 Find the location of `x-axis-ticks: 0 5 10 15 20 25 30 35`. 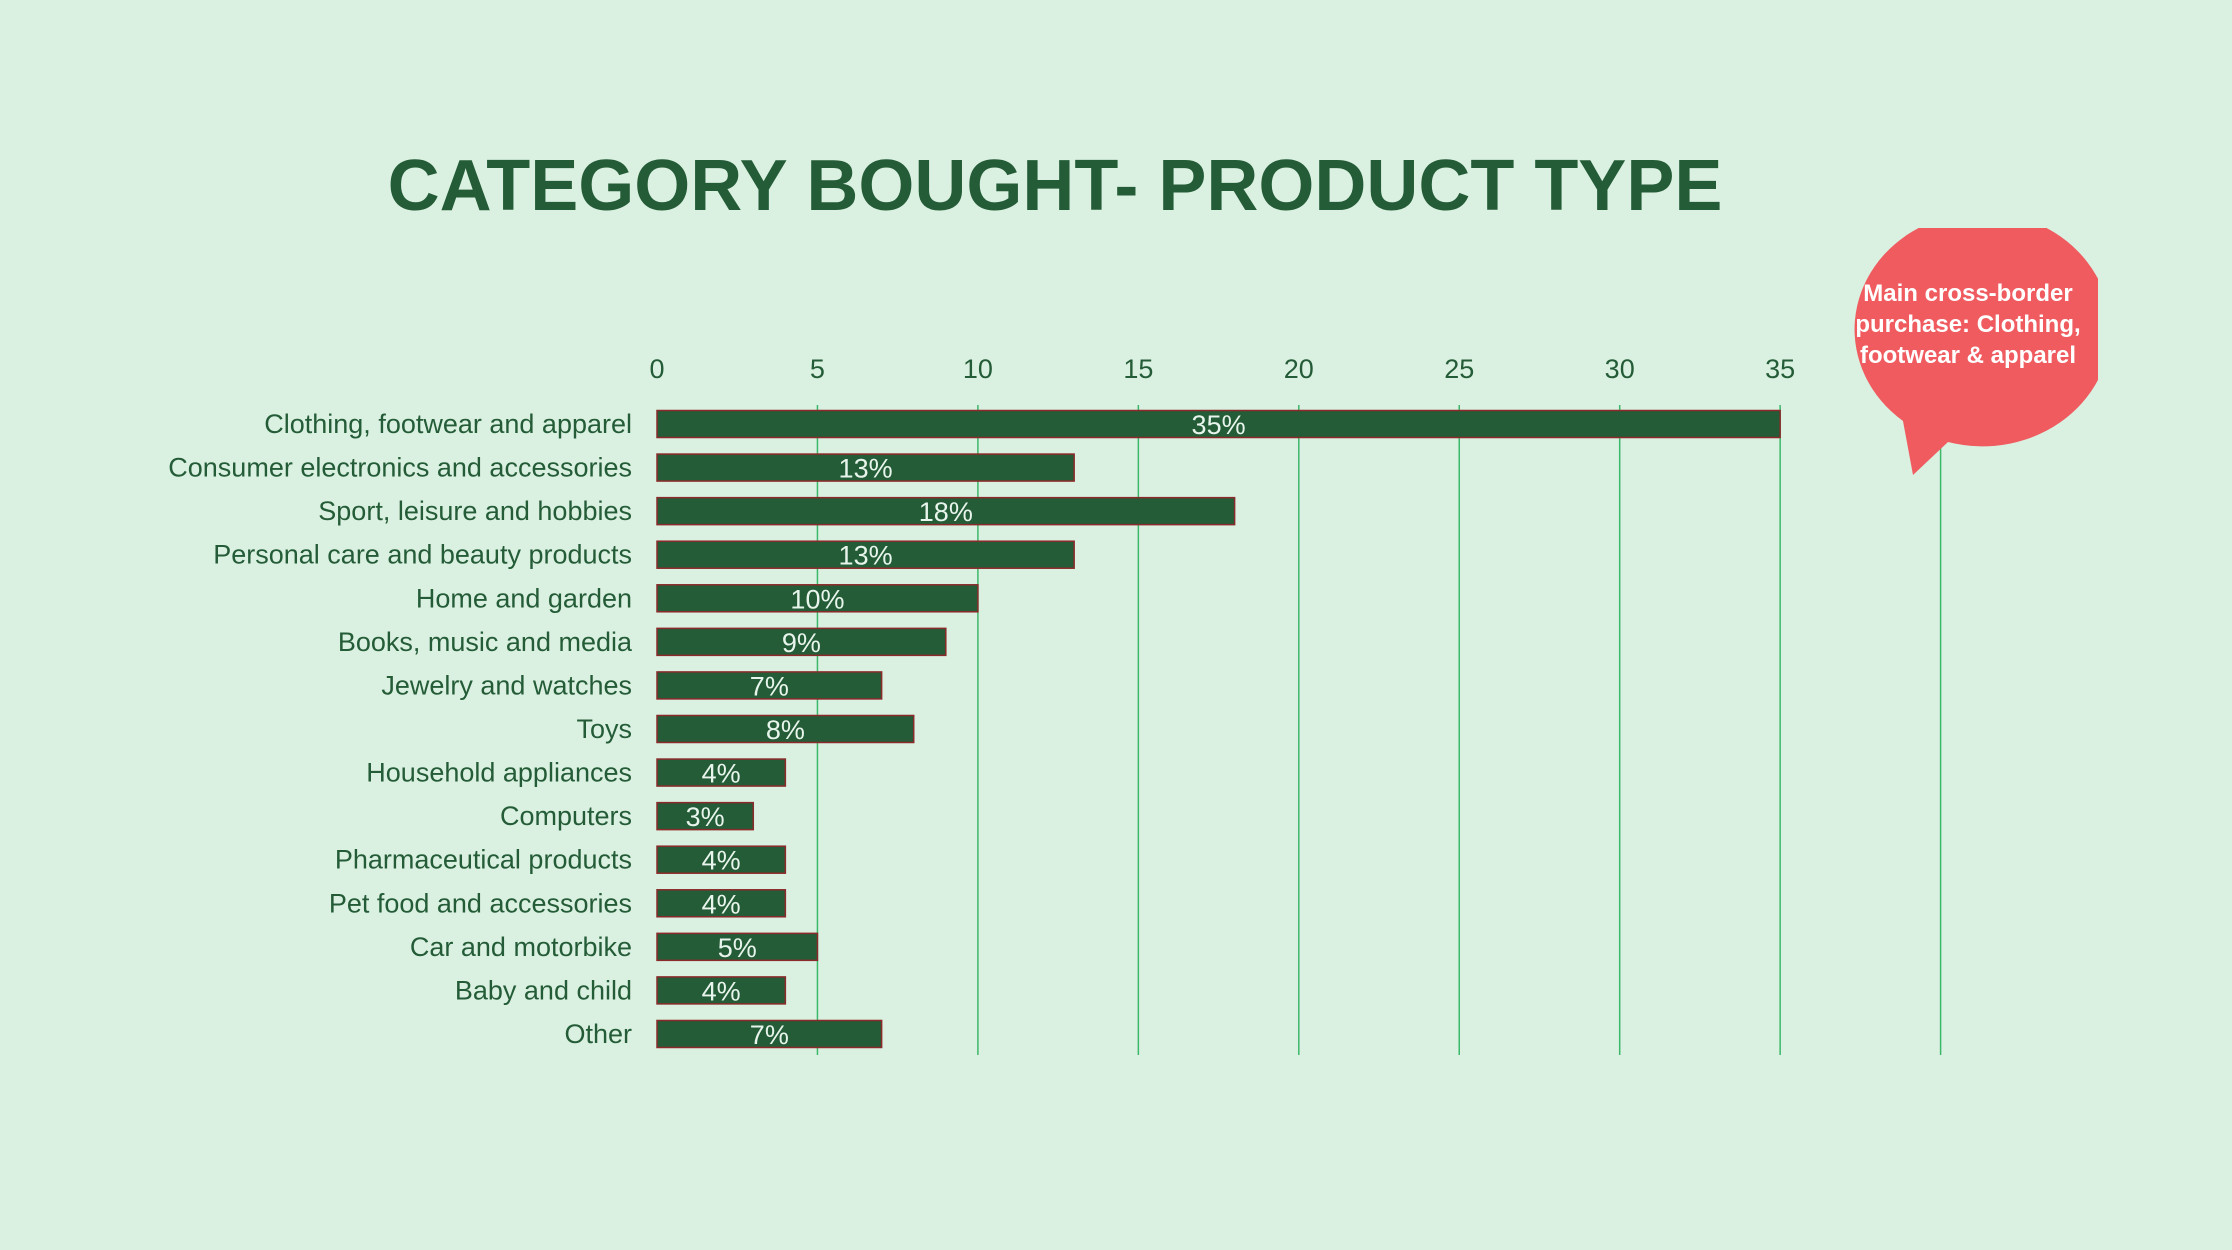

x-axis-ticks: 0 5 10 15 20 25 30 35 is located at coordinates (1222, 369).